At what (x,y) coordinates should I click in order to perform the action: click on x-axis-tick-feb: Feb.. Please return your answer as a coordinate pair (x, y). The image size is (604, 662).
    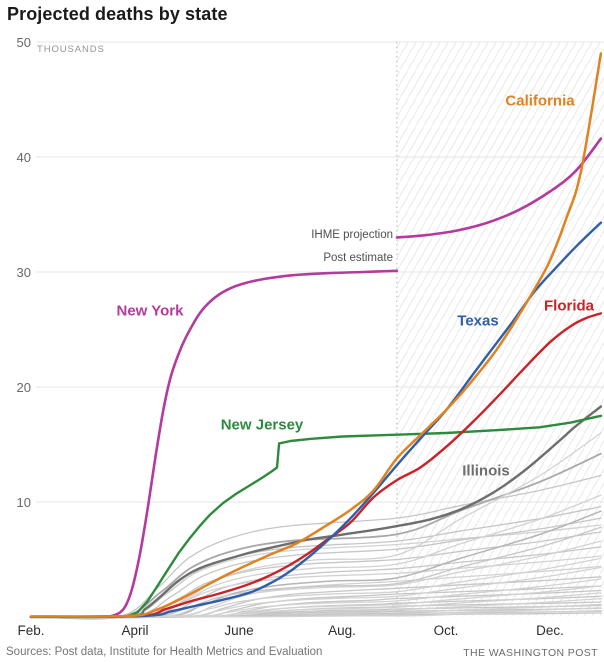
    Looking at the image, I should click on (31, 630).